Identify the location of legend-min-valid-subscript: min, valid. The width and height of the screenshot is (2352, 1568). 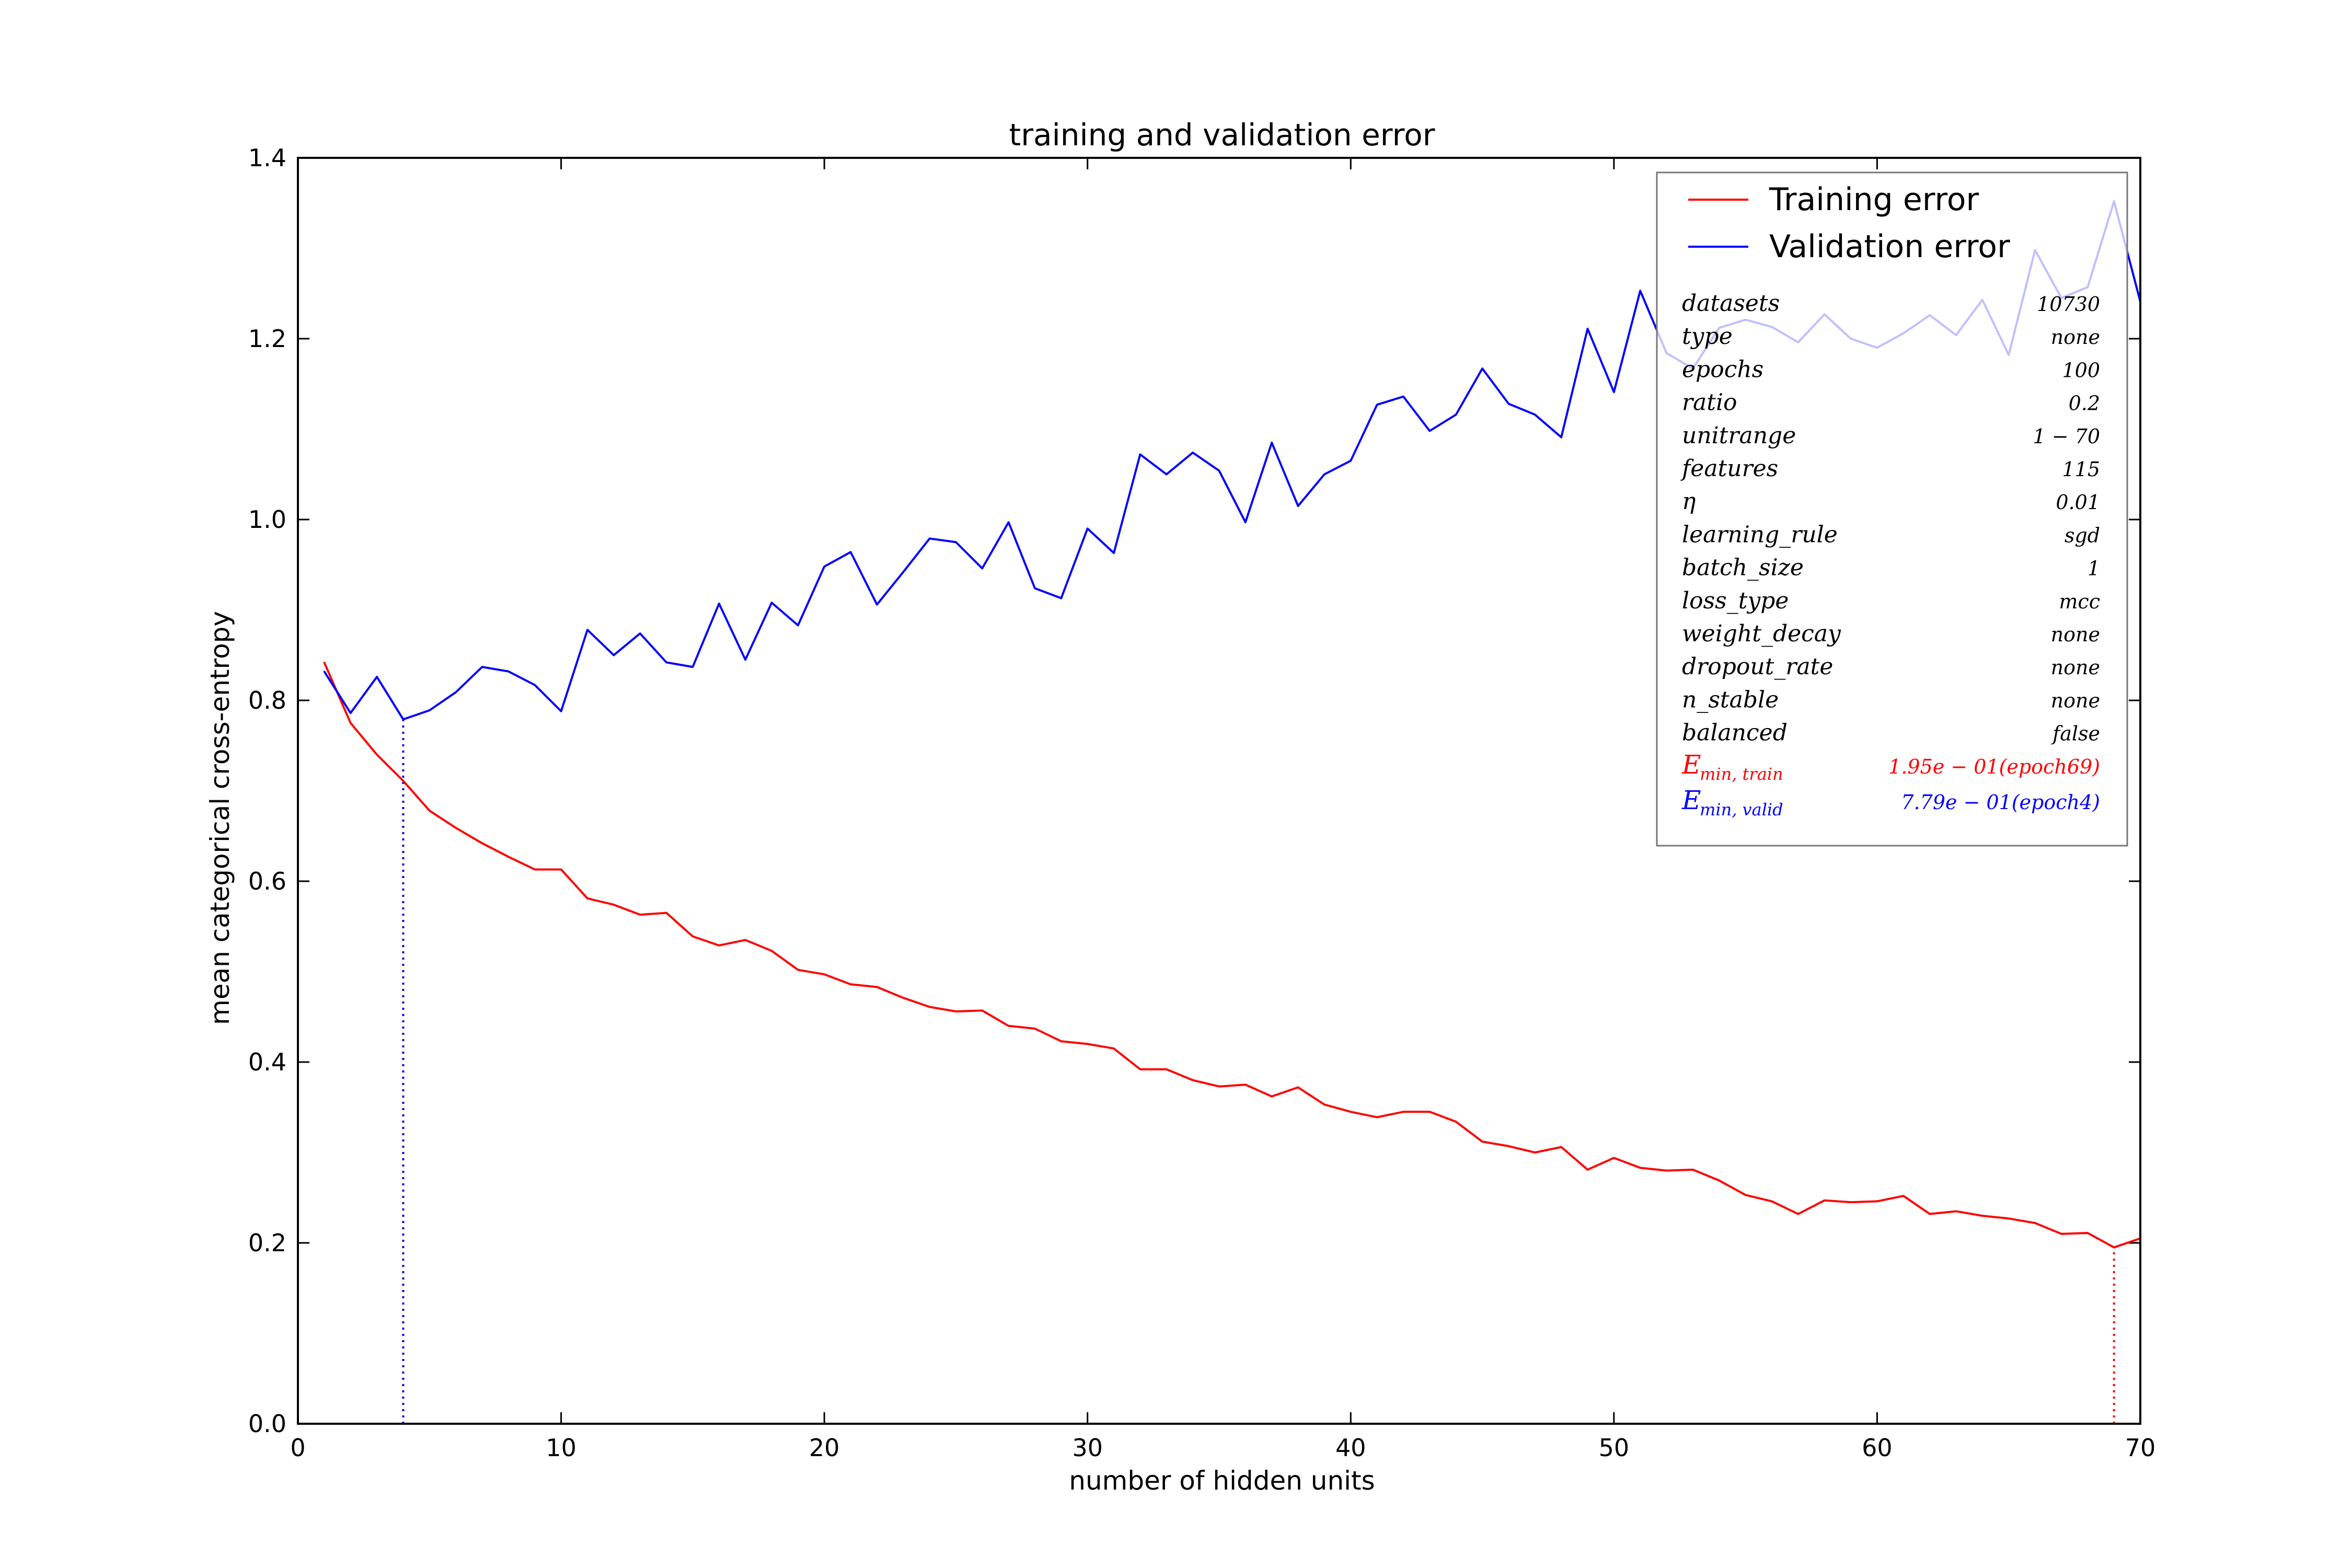
(1741, 810).